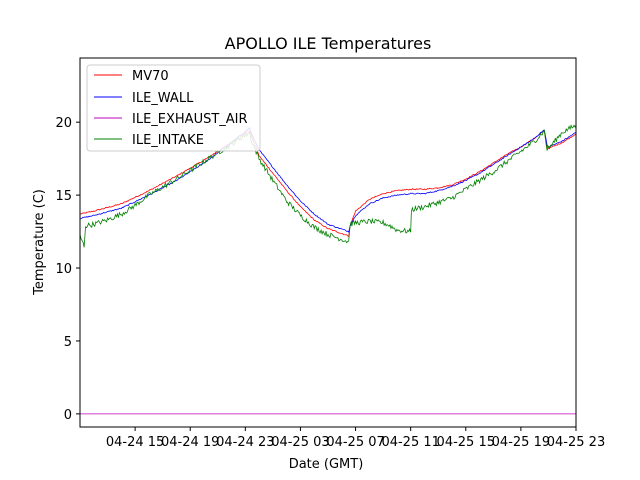  What do you see at coordinates (63, 269) in the screenshot?
I see `y-tick-label-10: 10` at bounding box center [63, 269].